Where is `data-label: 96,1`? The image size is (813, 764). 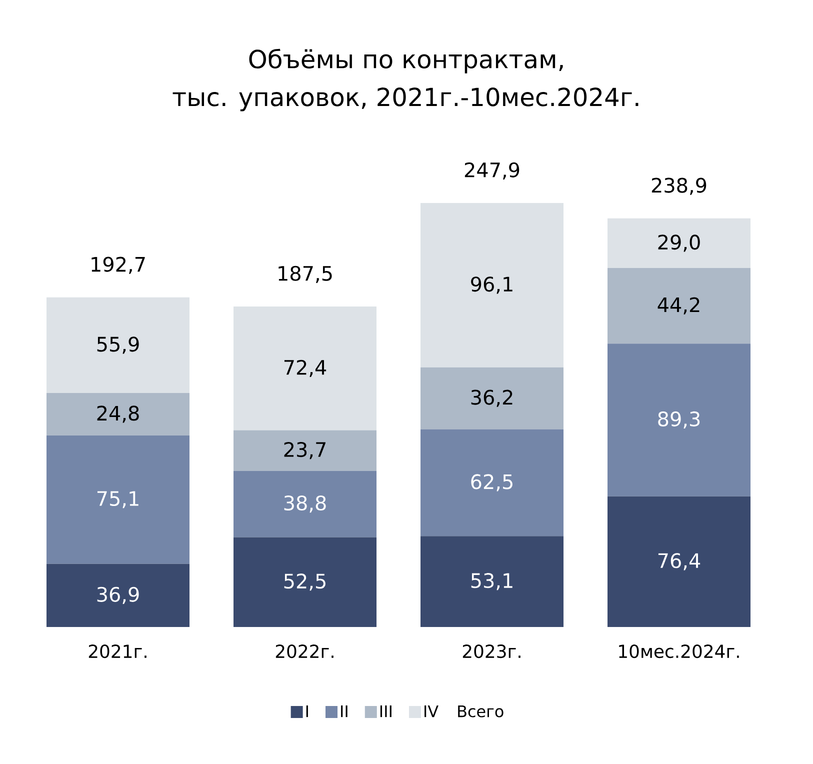 data-label: 96,1 is located at coordinates (491, 285).